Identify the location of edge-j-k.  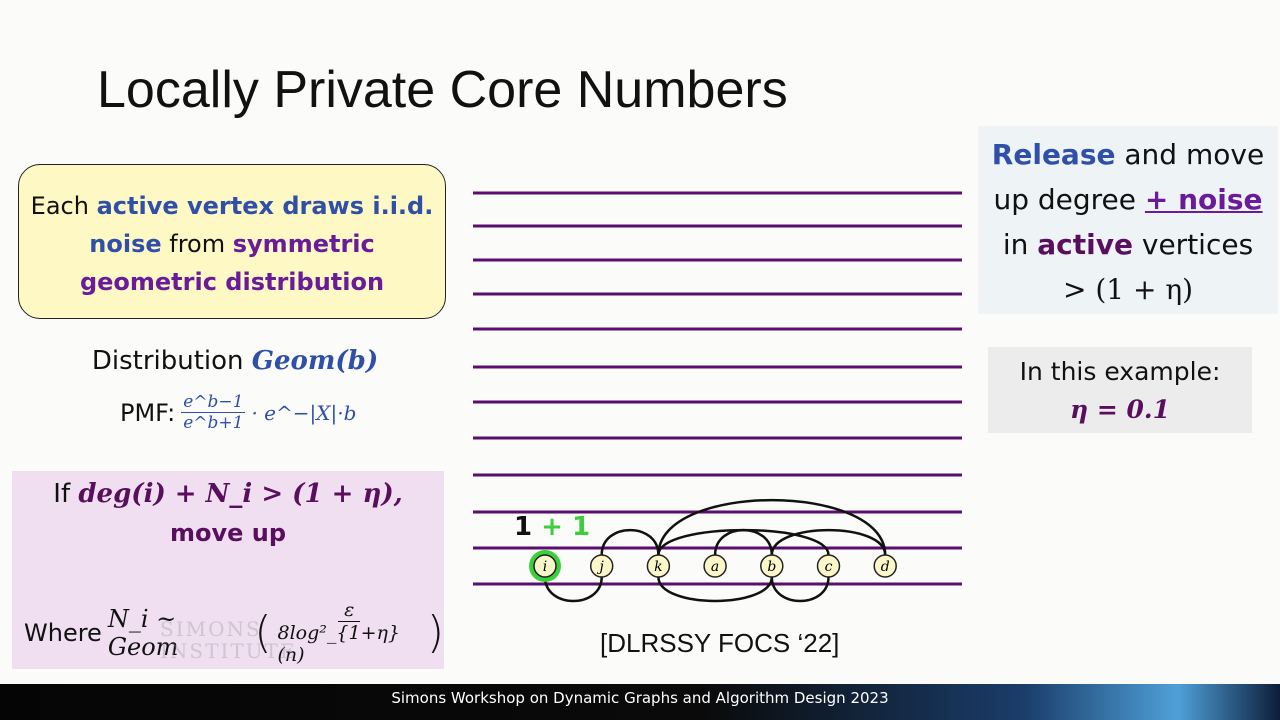
(630, 542).